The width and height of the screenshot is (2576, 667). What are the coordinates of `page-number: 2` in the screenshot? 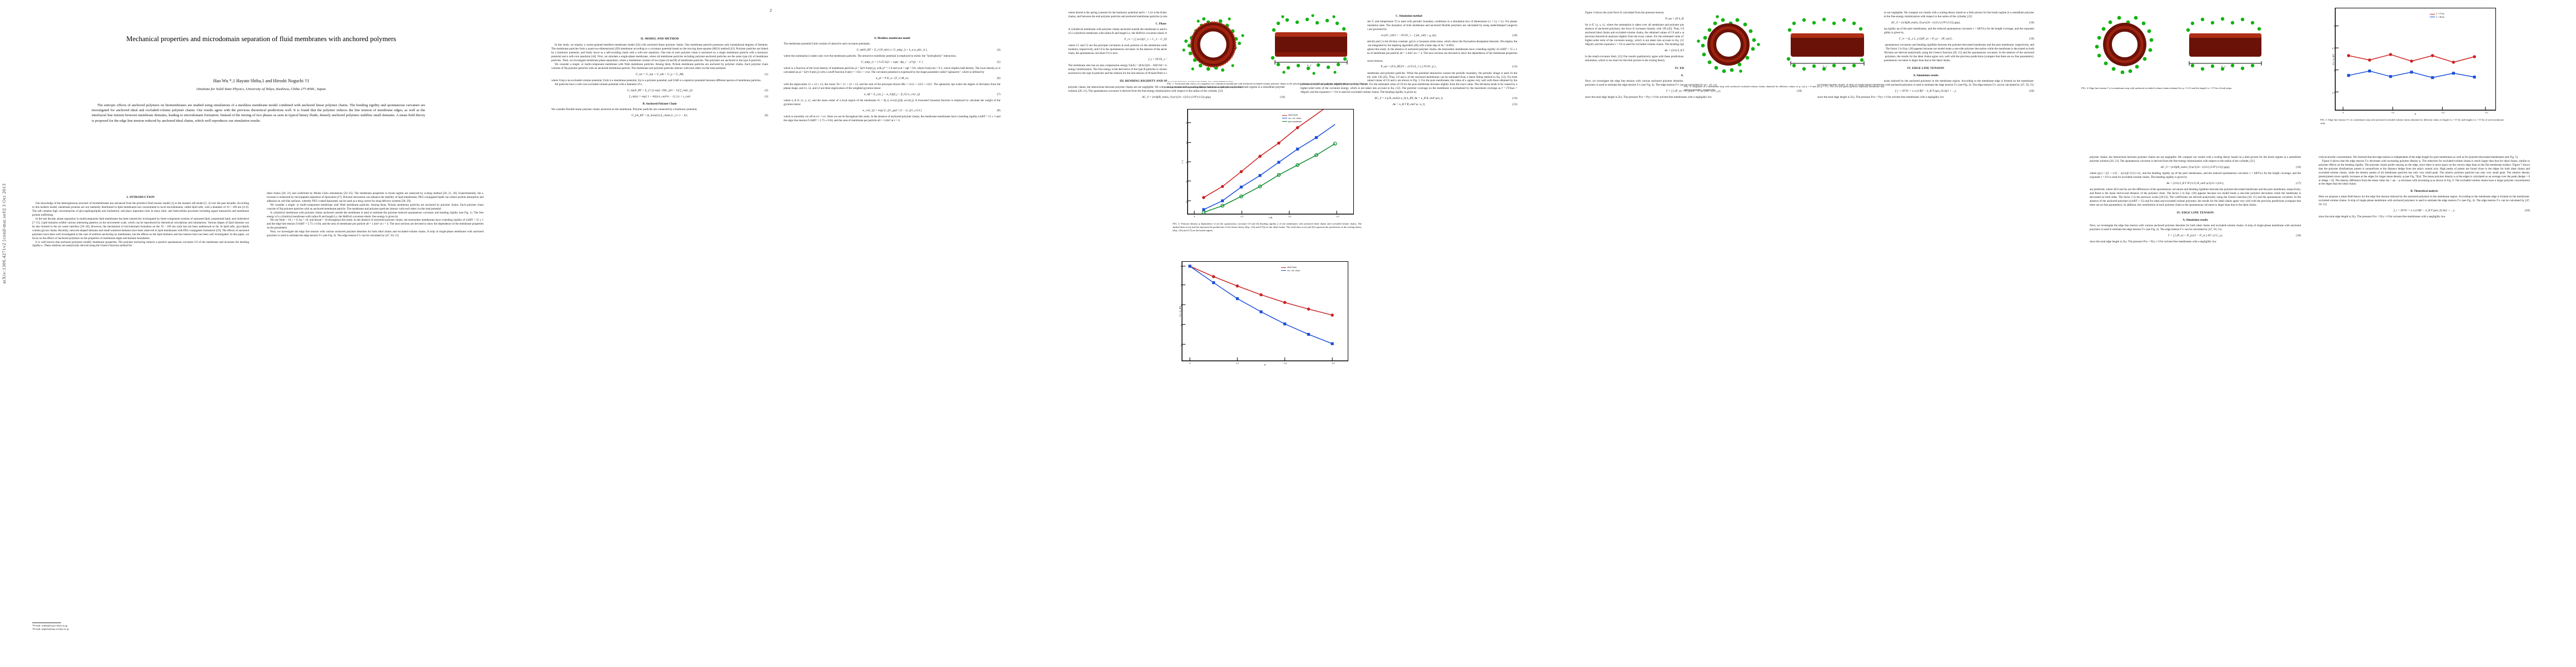 It's located at (771, 10).